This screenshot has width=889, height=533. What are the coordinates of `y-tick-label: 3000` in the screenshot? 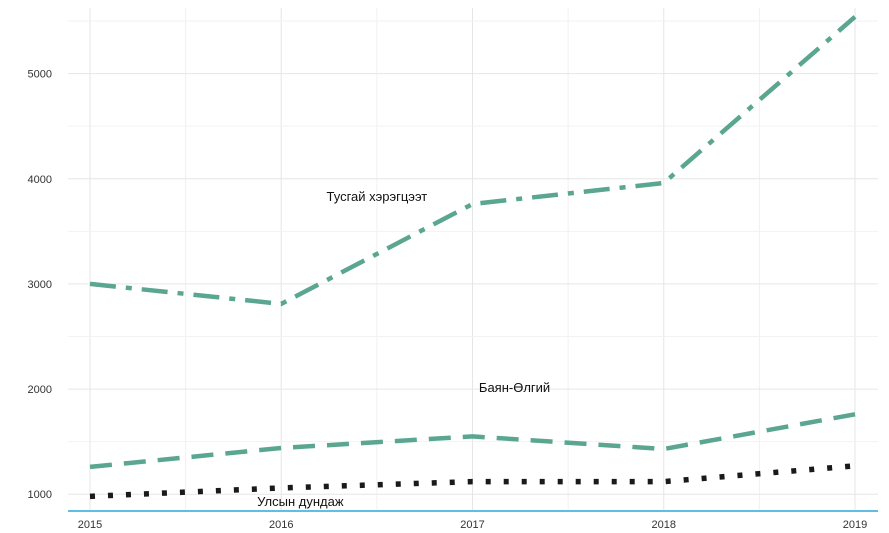 It's located at (40, 285).